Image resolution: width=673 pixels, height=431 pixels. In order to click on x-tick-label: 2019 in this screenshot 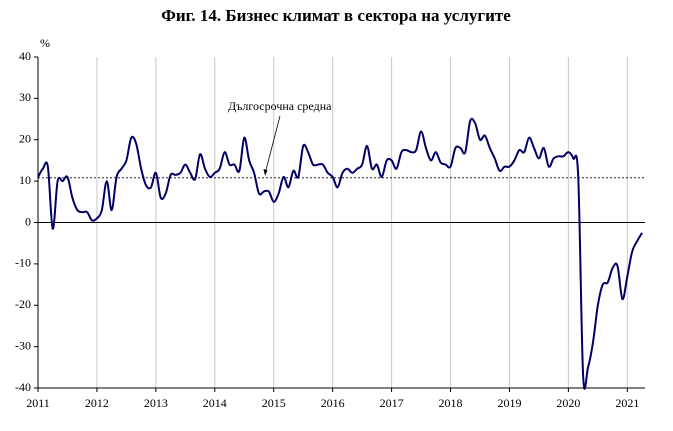, I will do `click(509, 403)`.